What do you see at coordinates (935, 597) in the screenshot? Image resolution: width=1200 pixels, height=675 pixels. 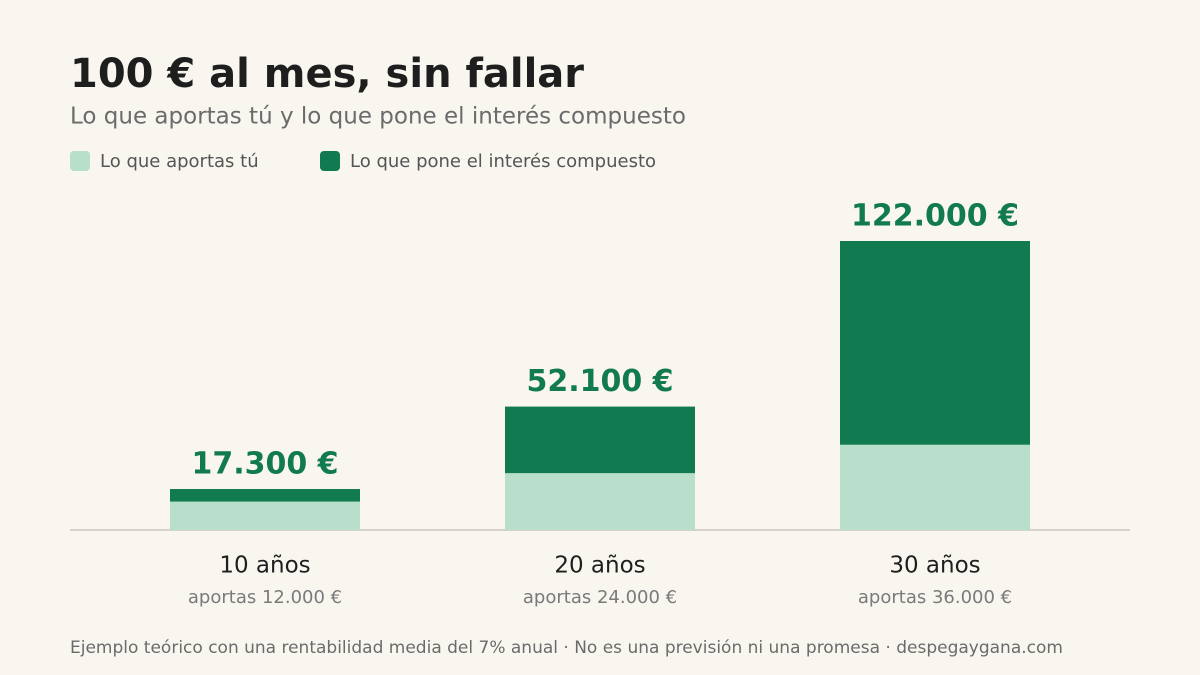 I see `x-sublabel: aportas 36.000 €` at bounding box center [935, 597].